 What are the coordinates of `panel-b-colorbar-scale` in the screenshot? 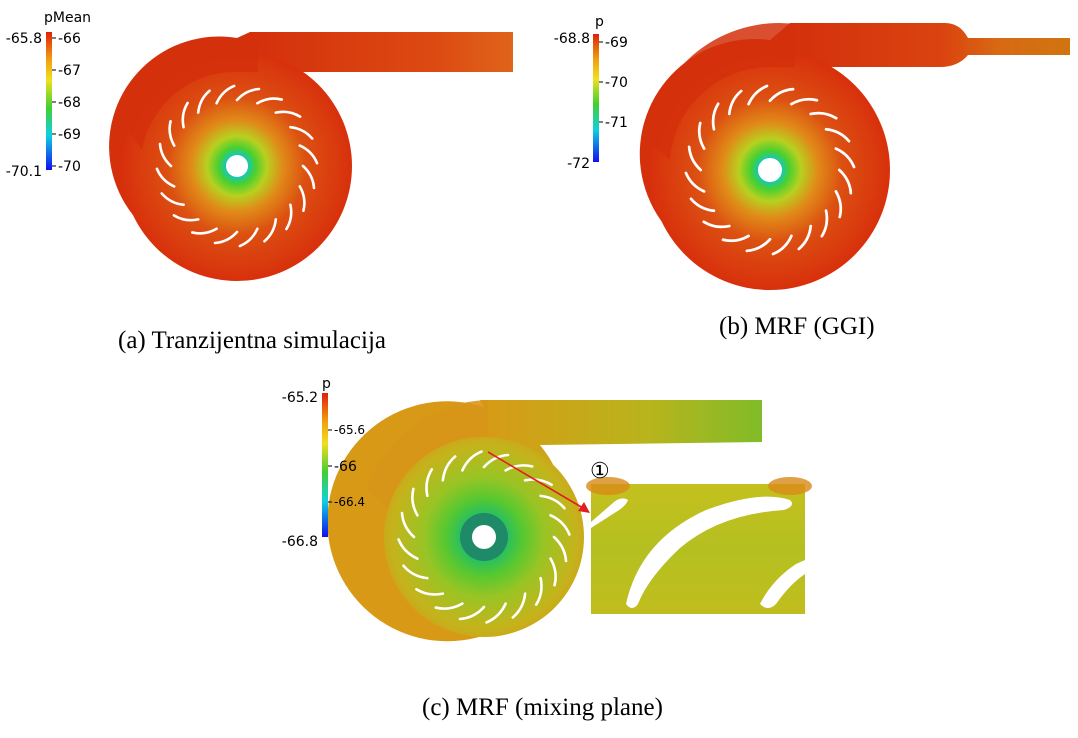 It's located at (596, 98).